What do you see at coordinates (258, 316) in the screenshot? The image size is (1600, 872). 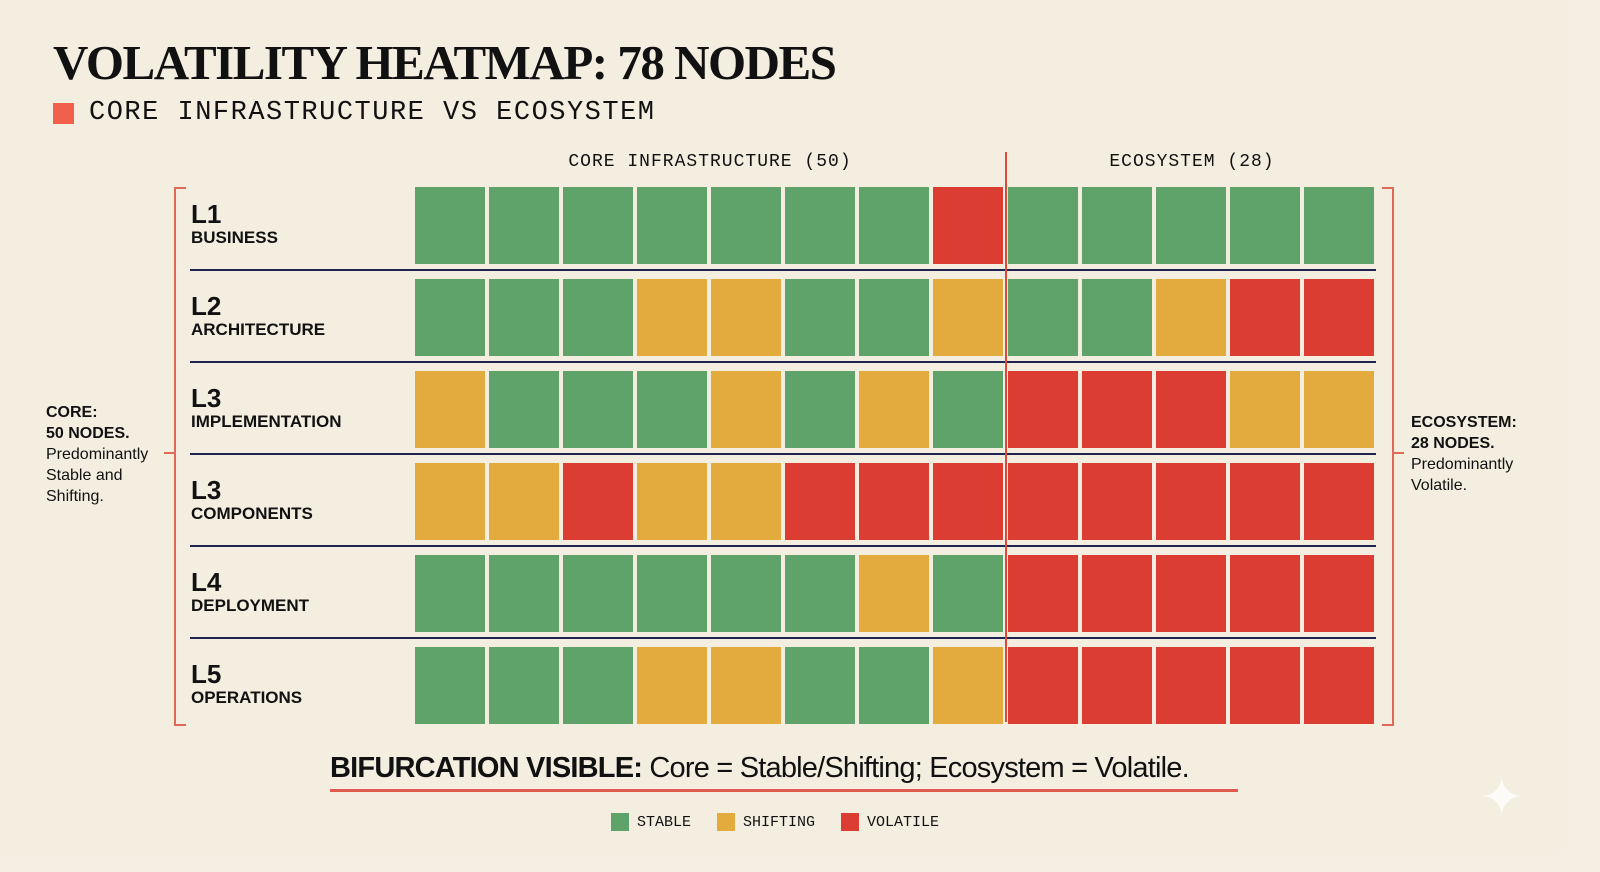 I see `row-label: L2 ARCHITECTURE` at bounding box center [258, 316].